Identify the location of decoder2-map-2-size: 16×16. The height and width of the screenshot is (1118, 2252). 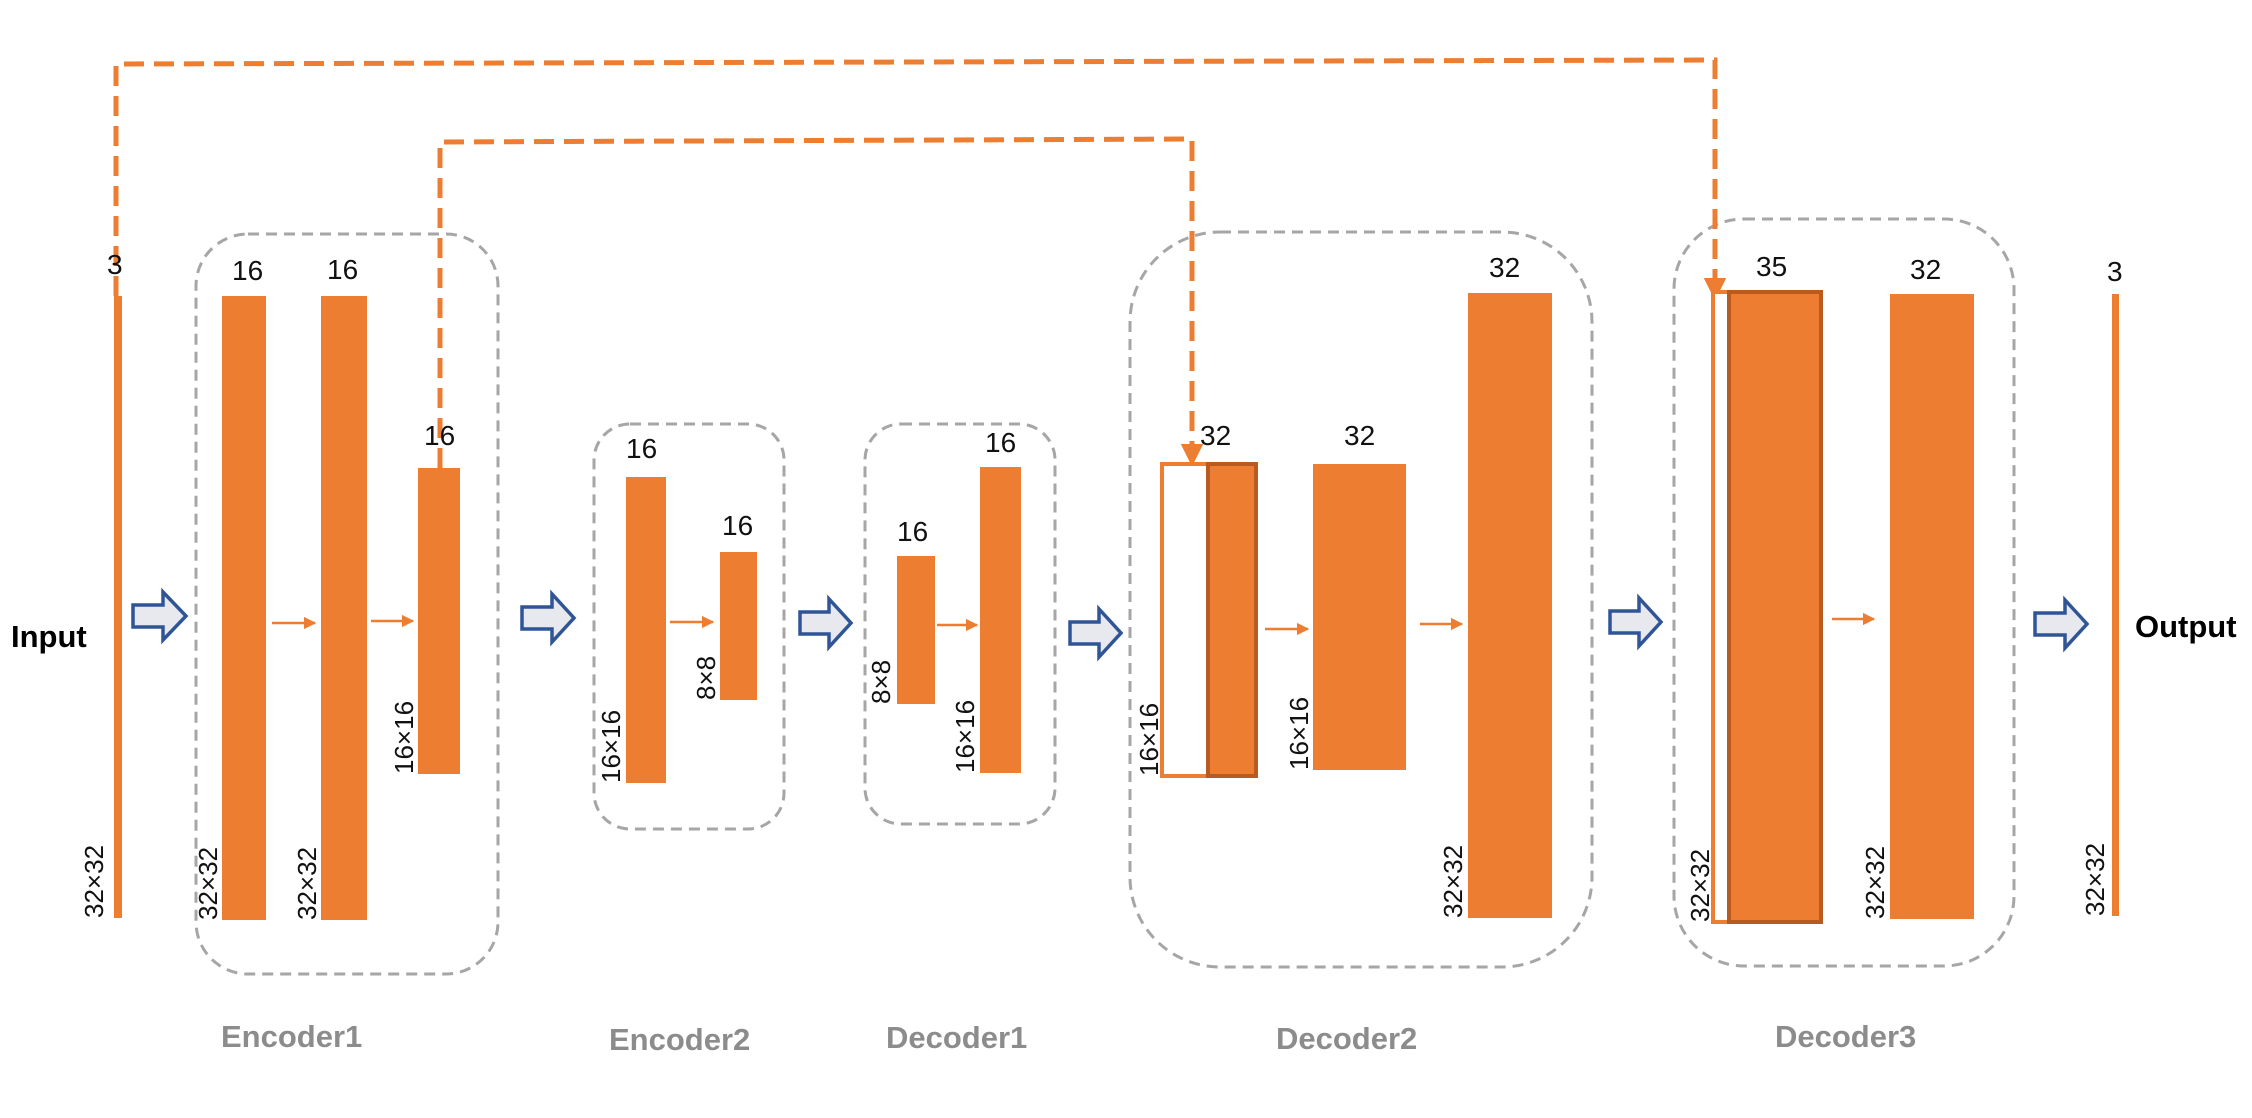
(1299, 733).